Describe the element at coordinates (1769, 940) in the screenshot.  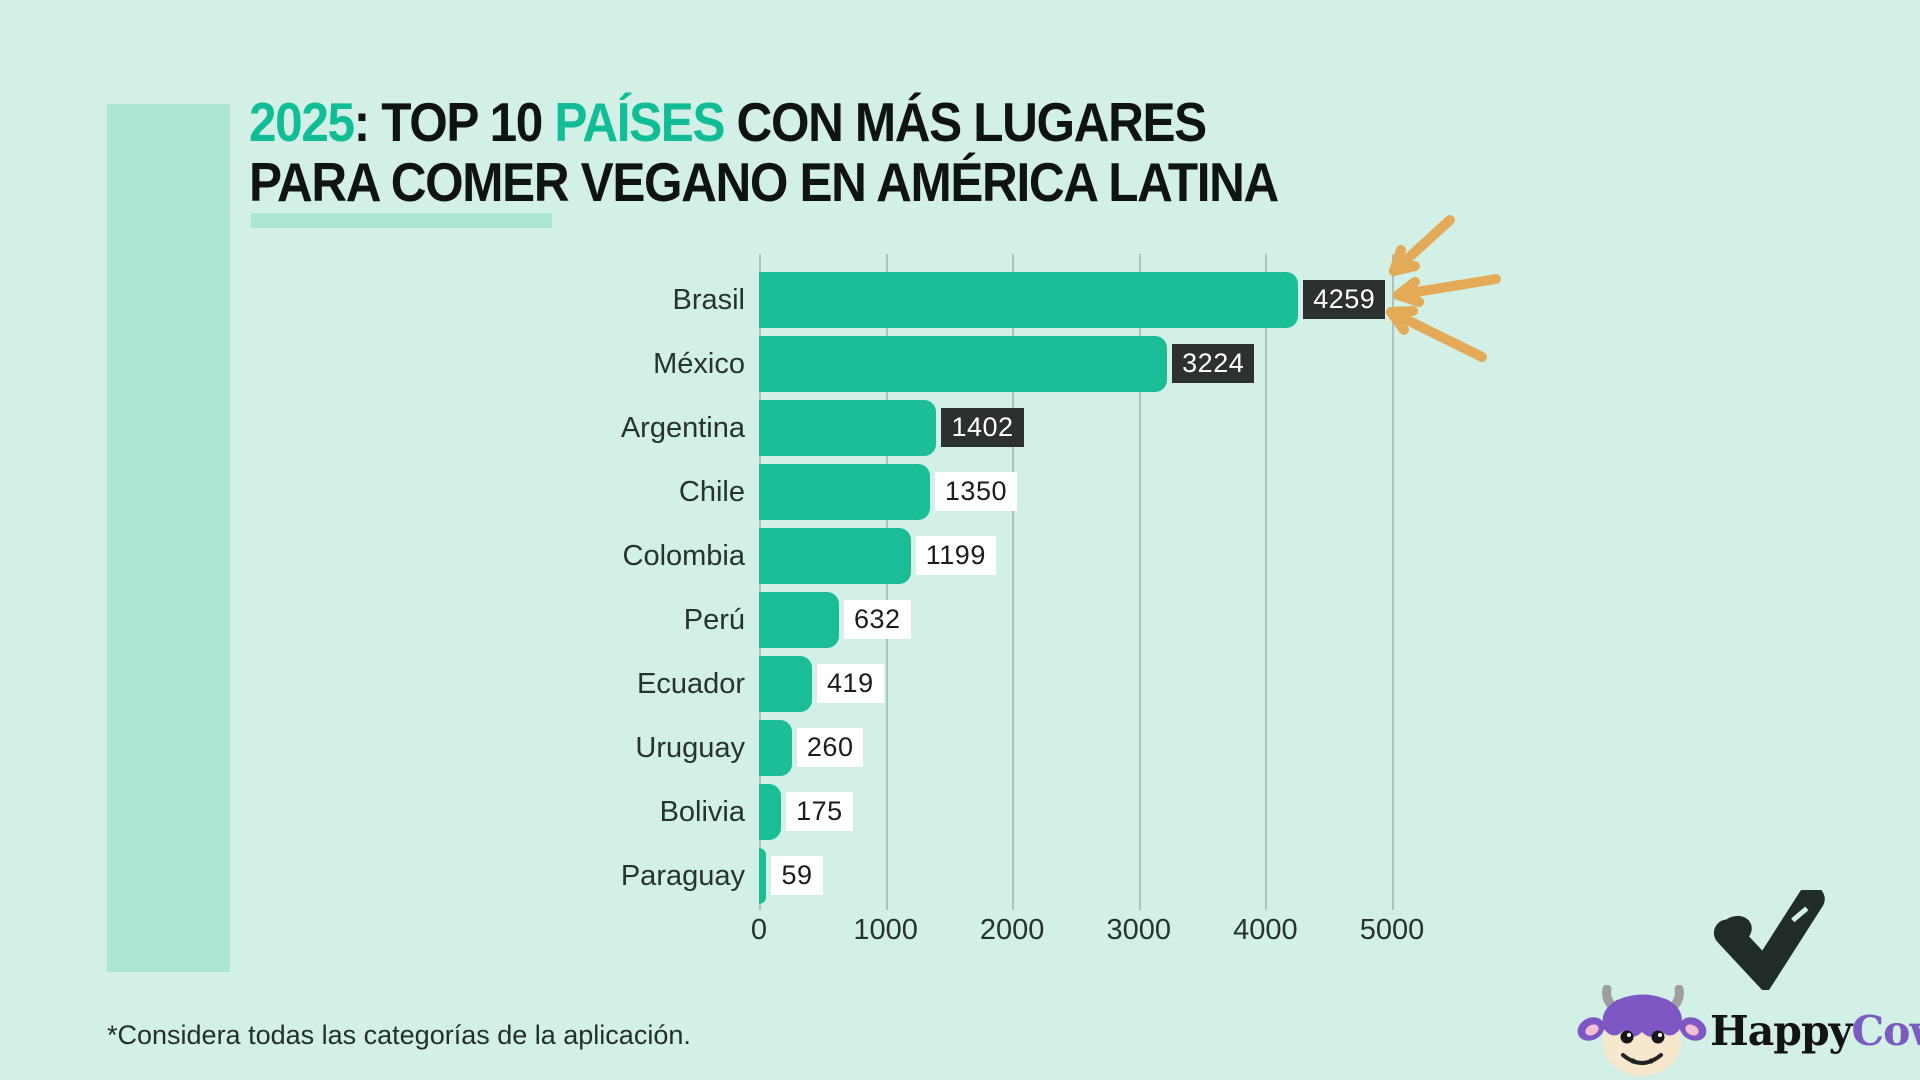
I see `heart-doodle-icon` at that location.